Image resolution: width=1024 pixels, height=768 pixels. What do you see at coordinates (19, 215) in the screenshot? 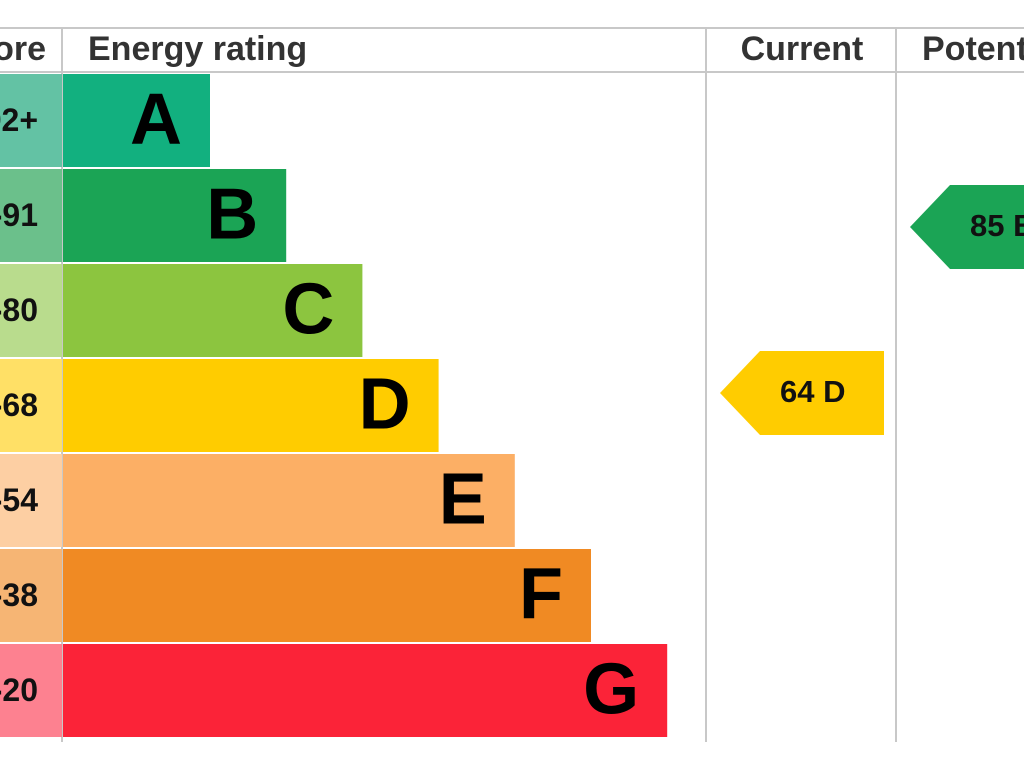
I see `score-range: 81-91` at bounding box center [19, 215].